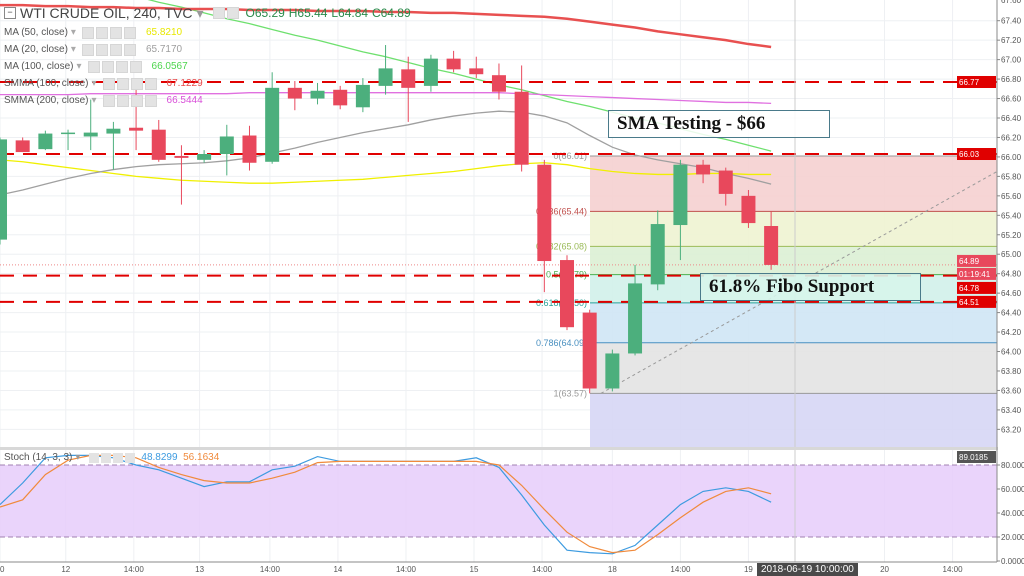 The image size is (1024, 576). I want to click on y-tick-label: 63.40, so click(1011, 410).